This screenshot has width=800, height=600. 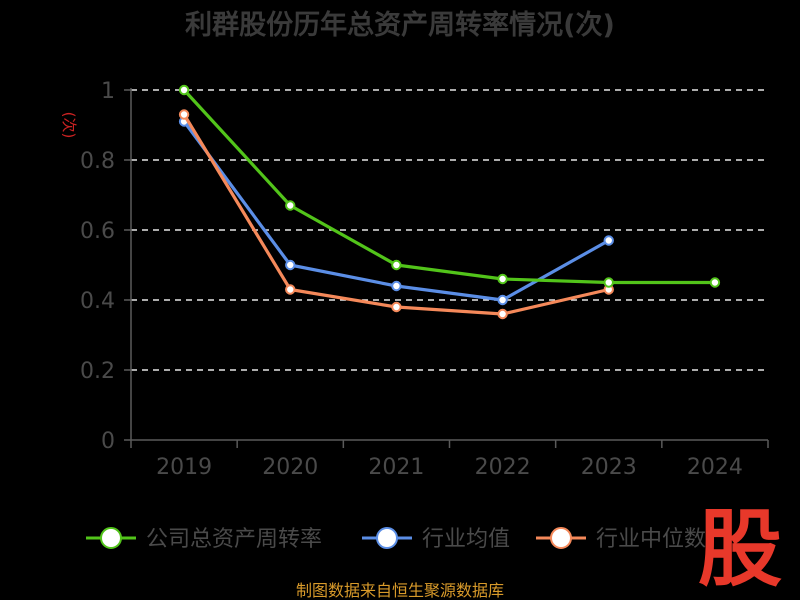 I want to click on watermark-glyph: 股, so click(x=740, y=549).